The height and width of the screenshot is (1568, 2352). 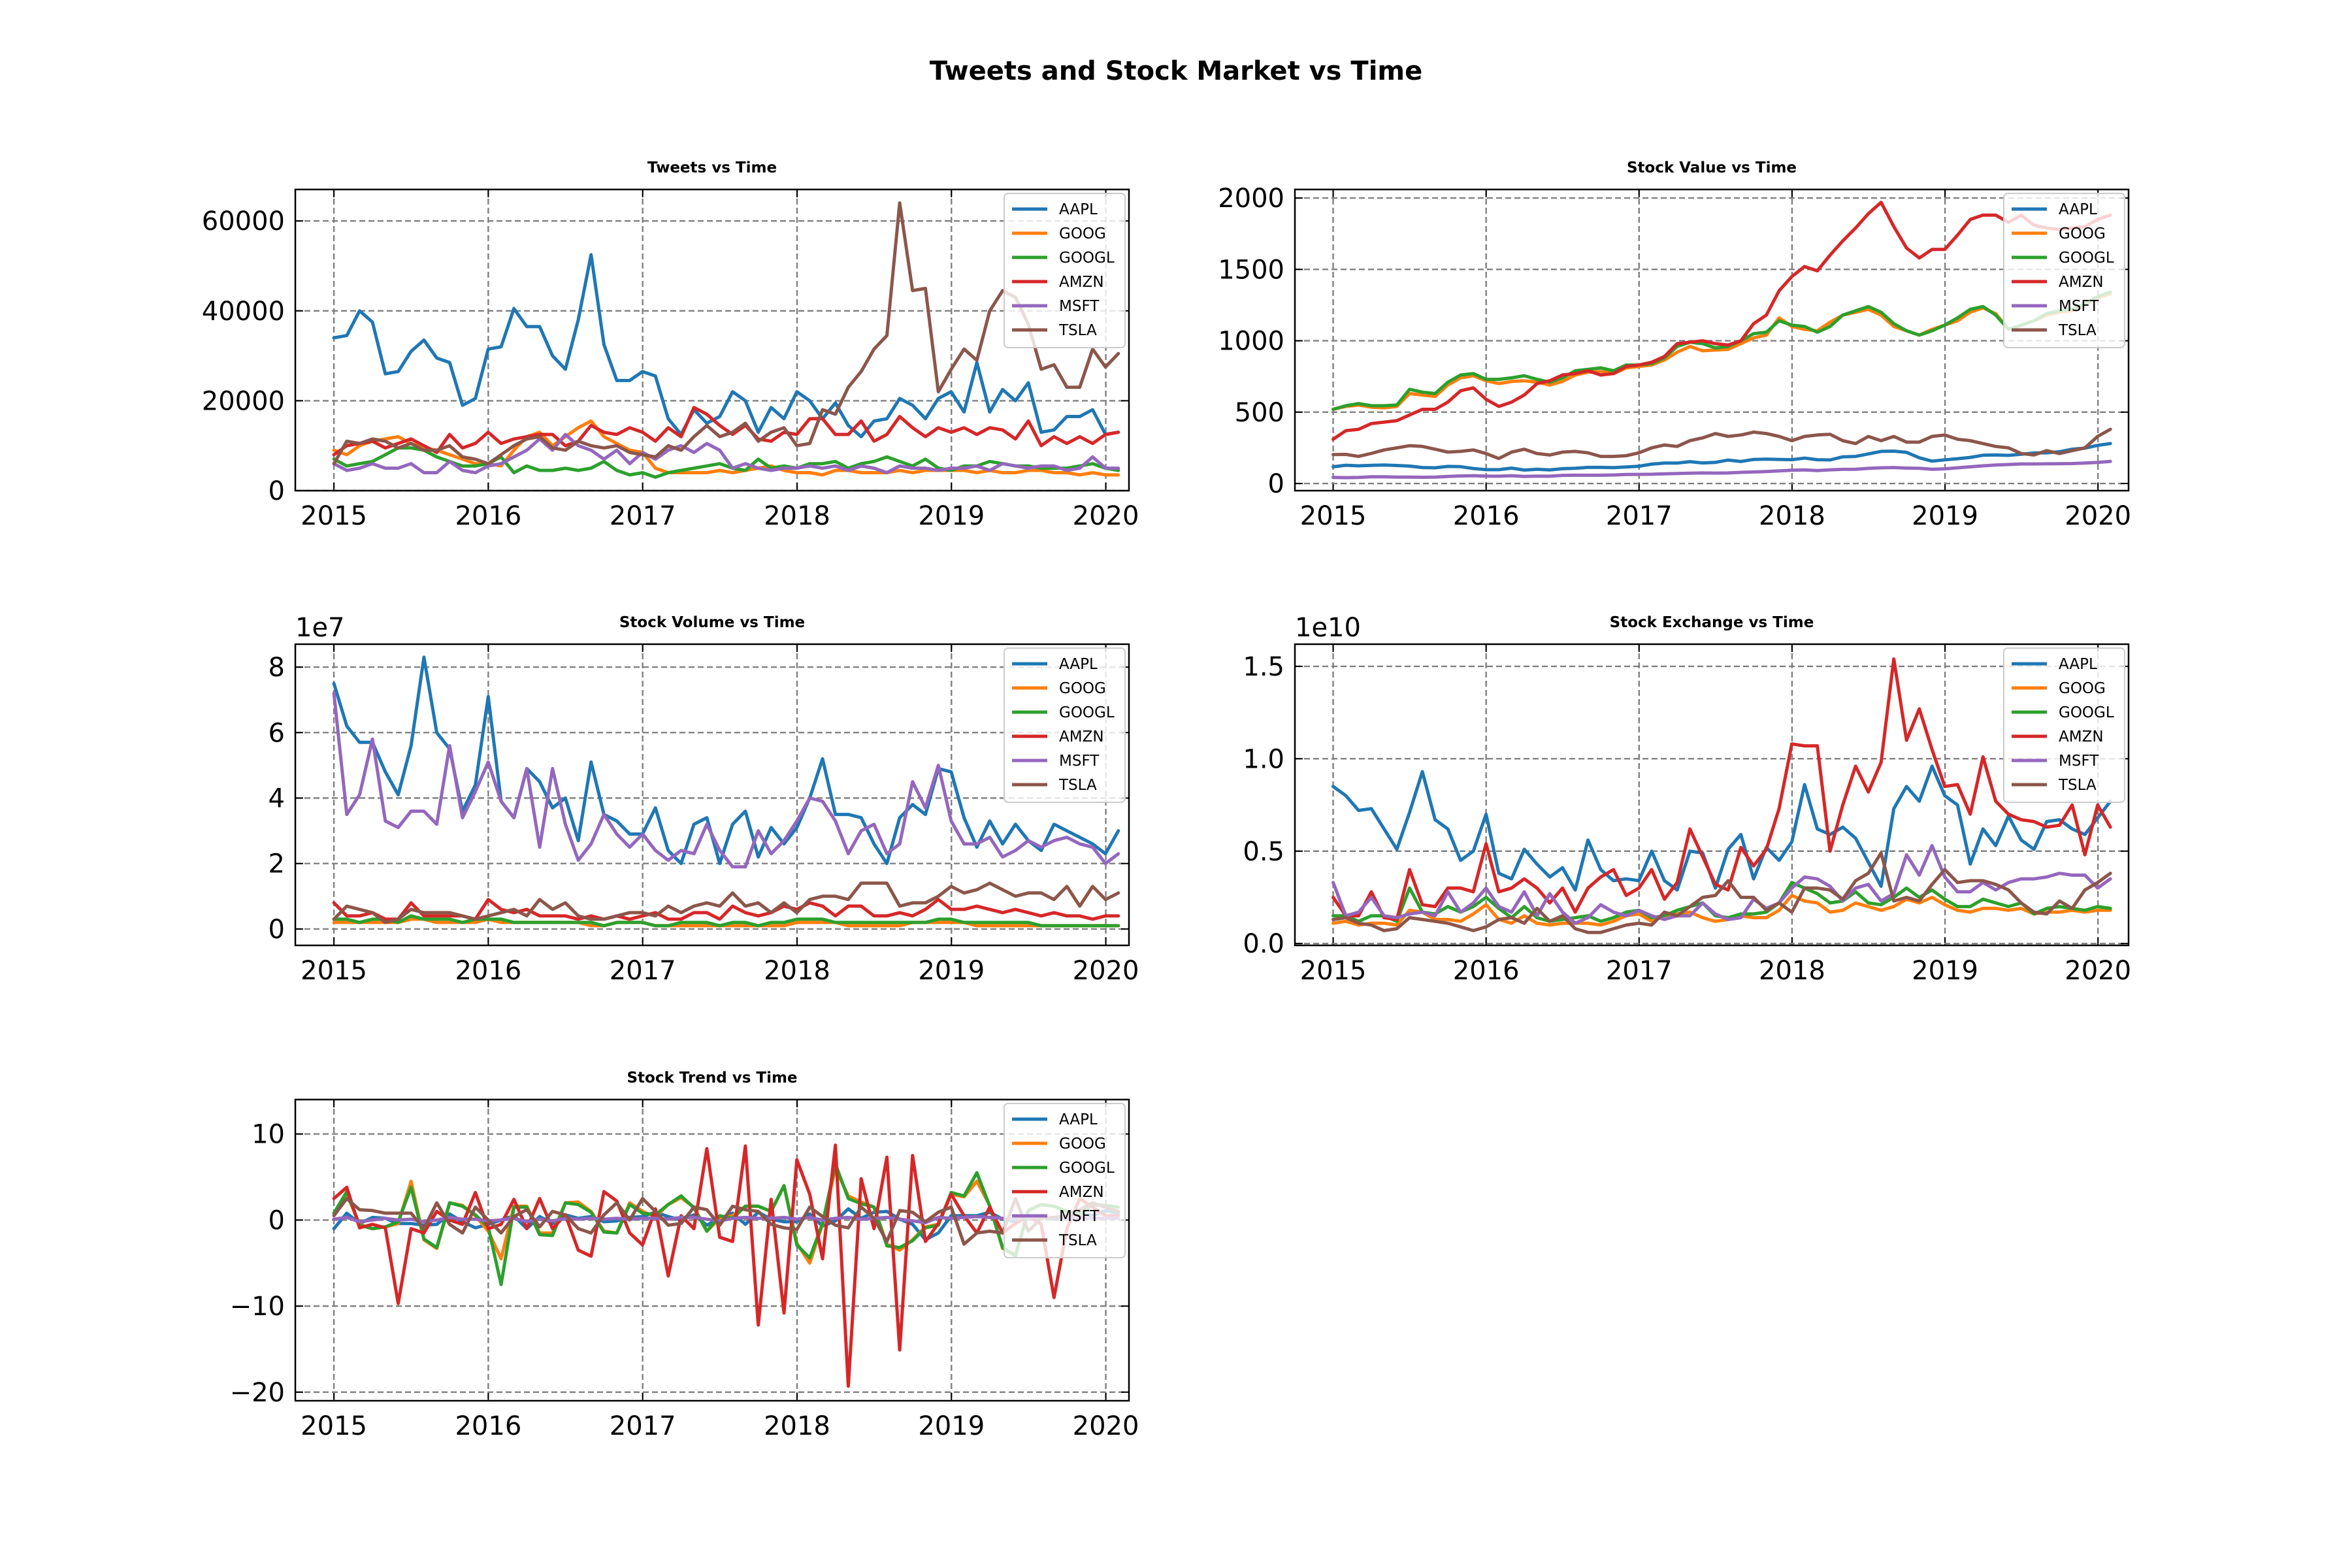 I want to click on y-tick-label: −10, so click(x=257, y=1307).